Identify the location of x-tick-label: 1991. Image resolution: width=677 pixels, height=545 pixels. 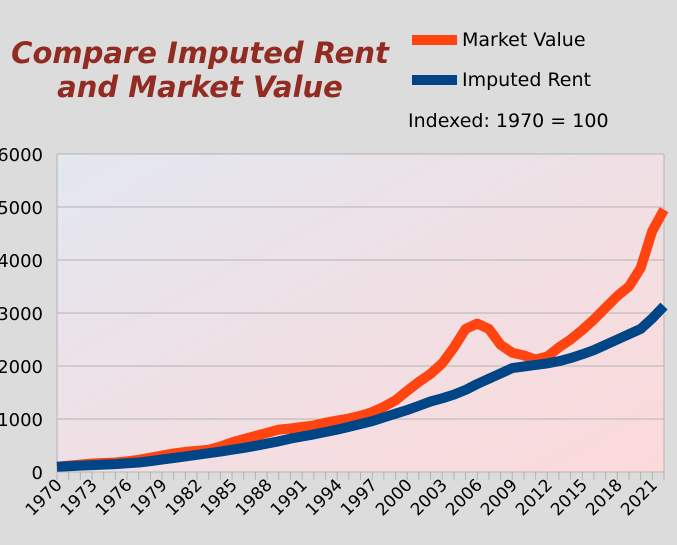
(289, 497).